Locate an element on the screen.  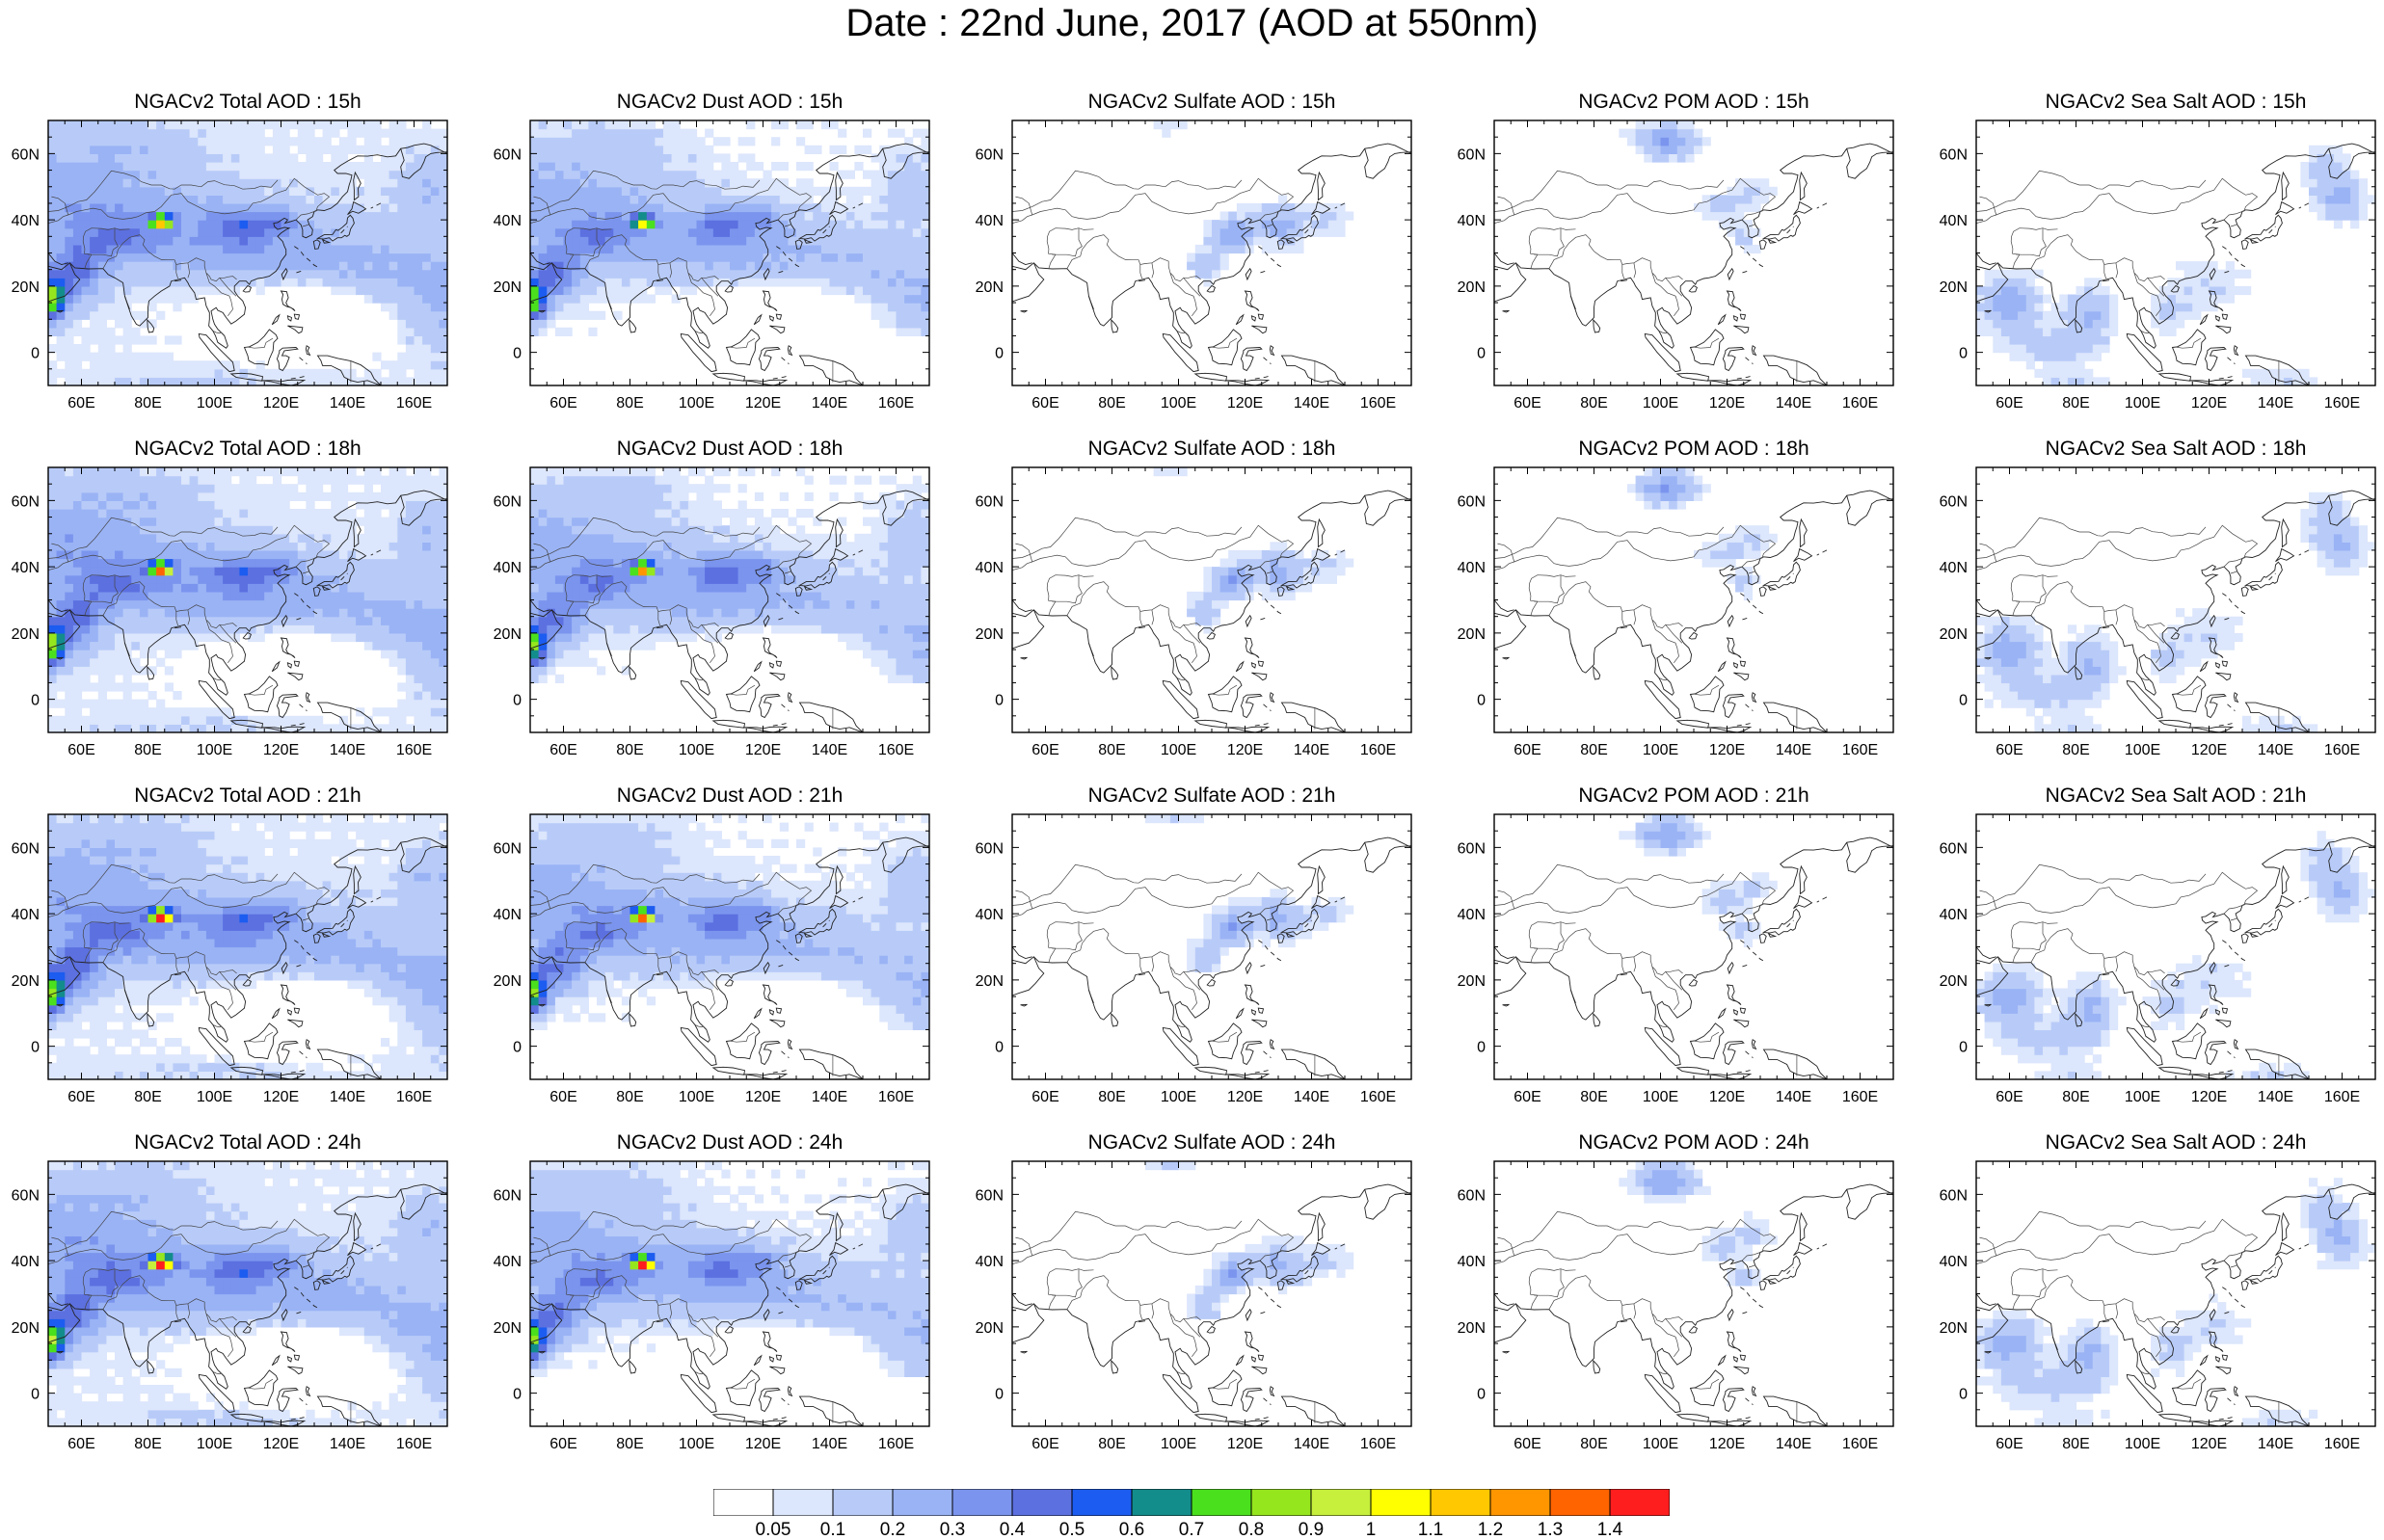
colorbar-label: 1.2 is located at coordinates (1490, 1530).